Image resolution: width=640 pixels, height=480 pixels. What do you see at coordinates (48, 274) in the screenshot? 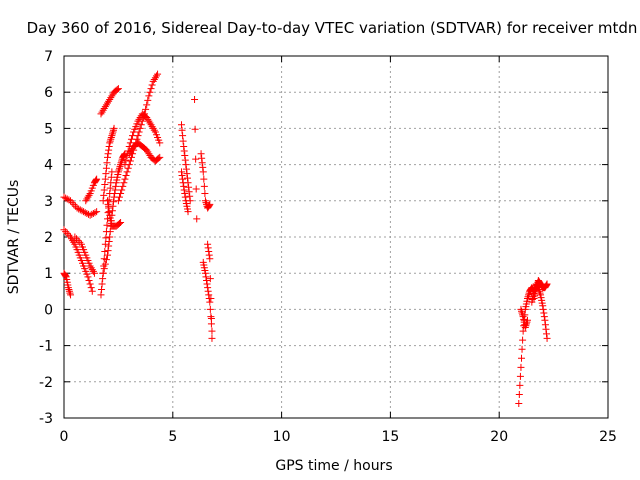
I see `y-tick-label: 1` at bounding box center [48, 274].